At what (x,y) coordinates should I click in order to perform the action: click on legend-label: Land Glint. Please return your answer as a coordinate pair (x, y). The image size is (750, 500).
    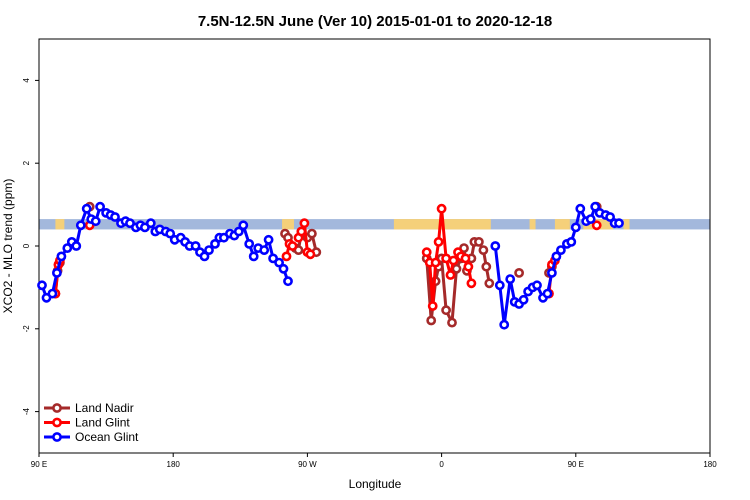
    Looking at the image, I should click on (102, 423).